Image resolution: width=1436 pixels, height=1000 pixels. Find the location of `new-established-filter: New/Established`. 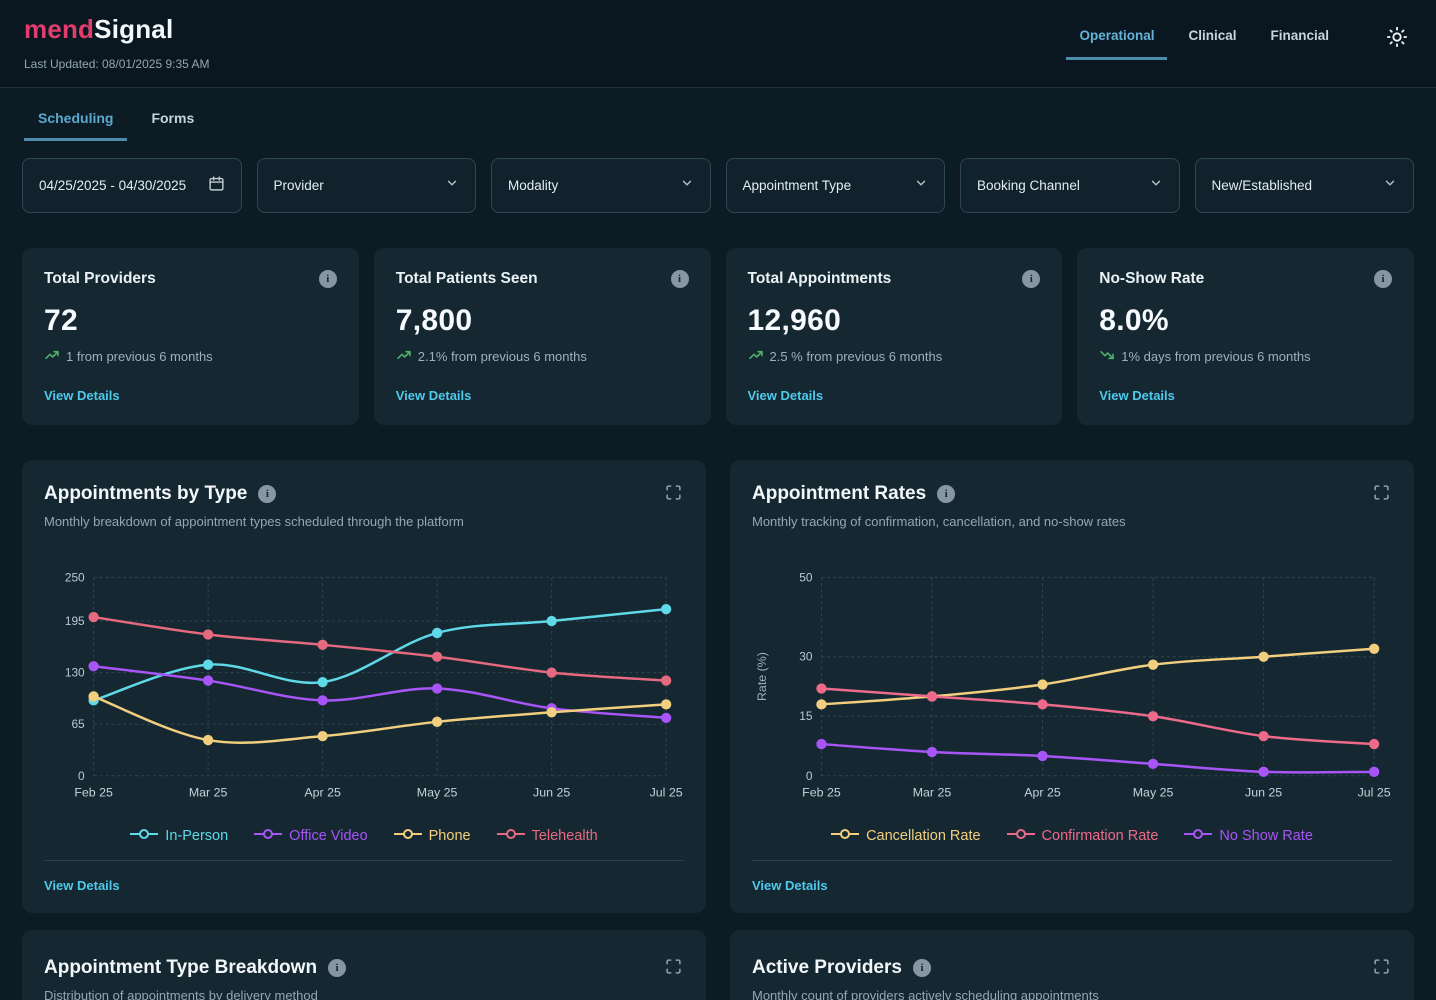

new-established-filter: New/Established is located at coordinates (1304, 185).